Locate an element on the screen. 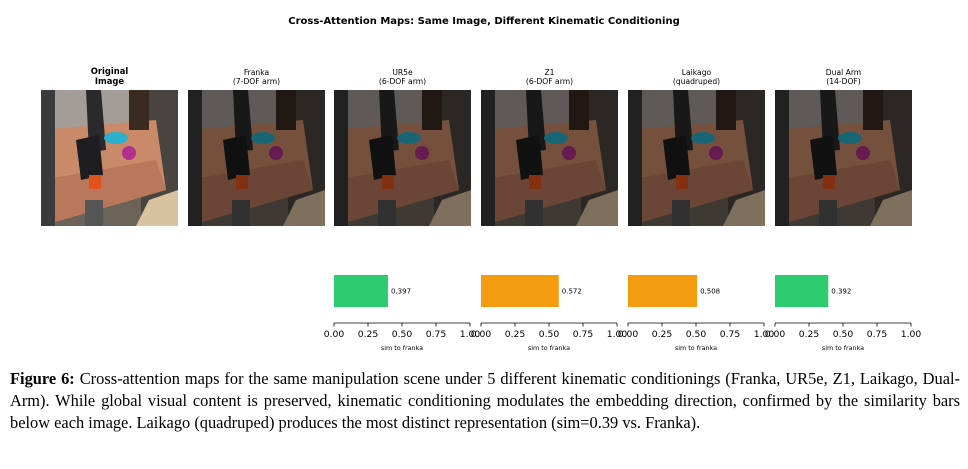  panel-subtitle-line: Image is located at coordinates (109, 80).